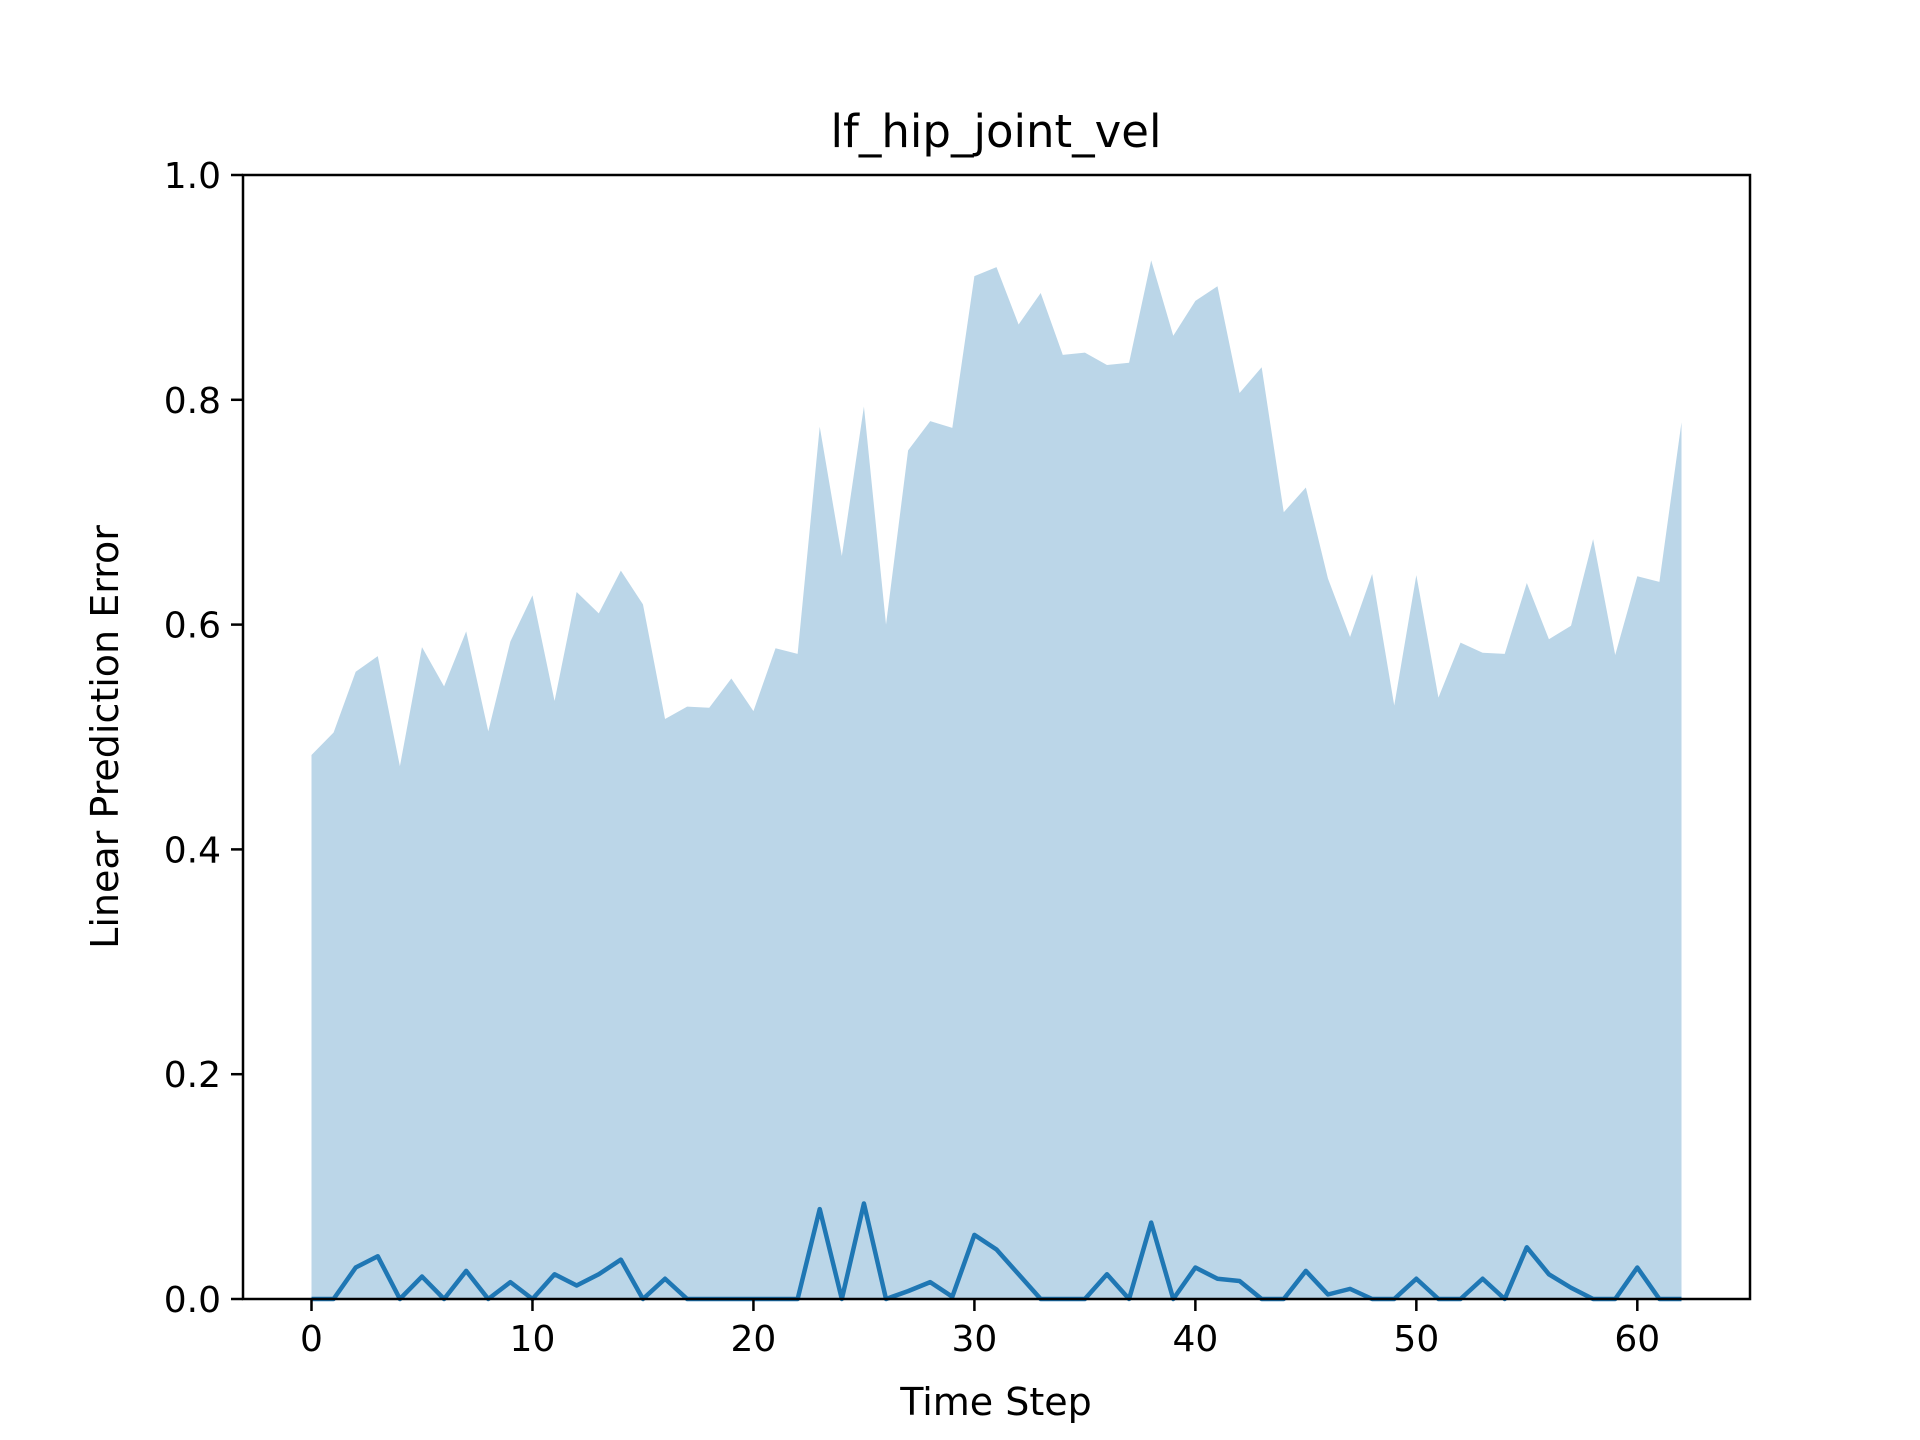 This screenshot has height=1440, width=1920. Describe the element at coordinates (996, 131) in the screenshot. I see `chart-title: lf_hip_joint_vel` at that location.